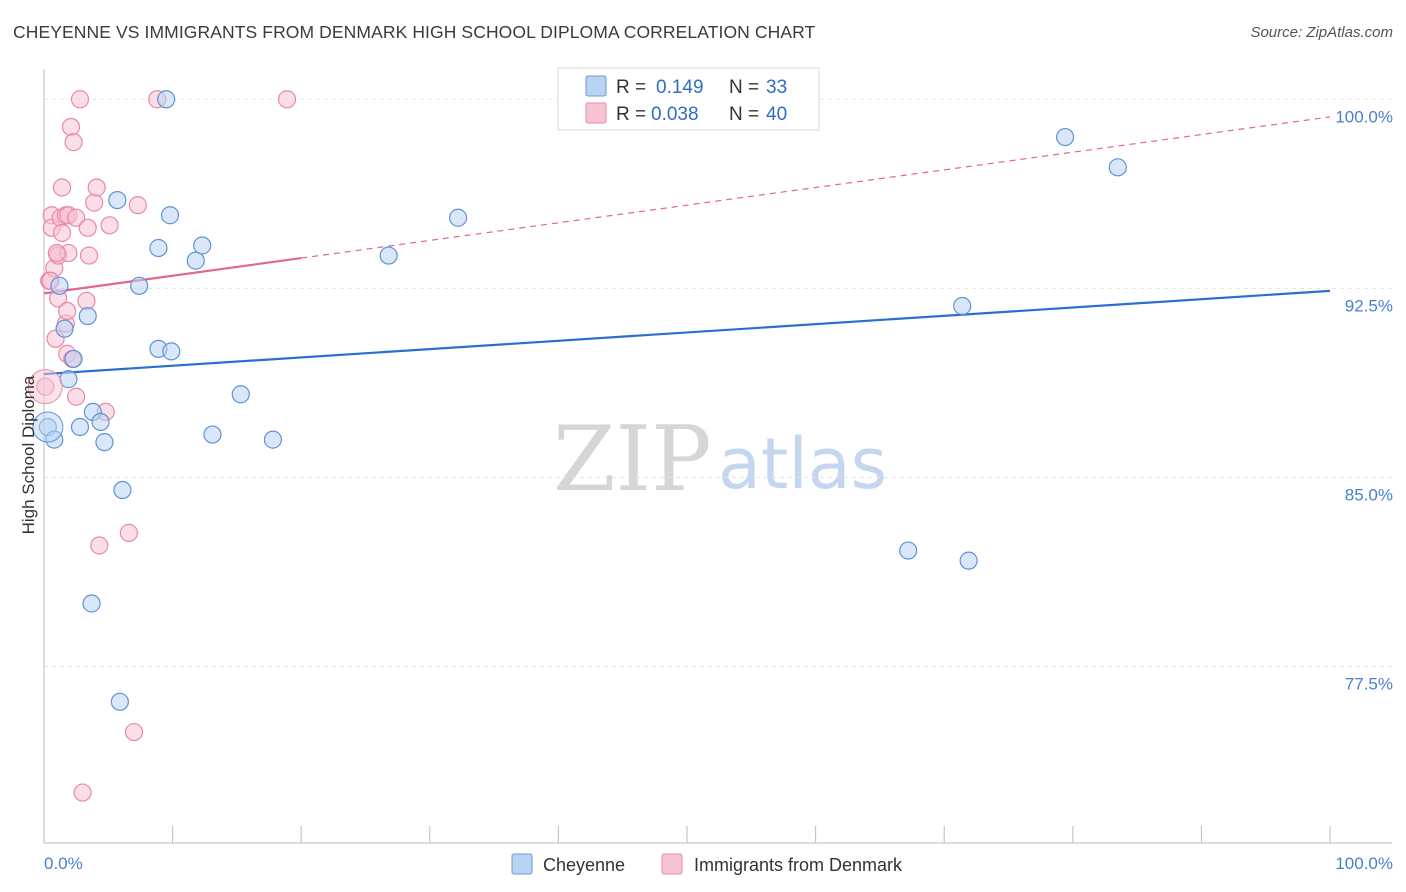 Image resolution: width=1406 pixels, height=892 pixels. What do you see at coordinates (776, 114) in the screenshot?
I see `legend-n-value-denmark: 40` at bounding box center [776, 114].